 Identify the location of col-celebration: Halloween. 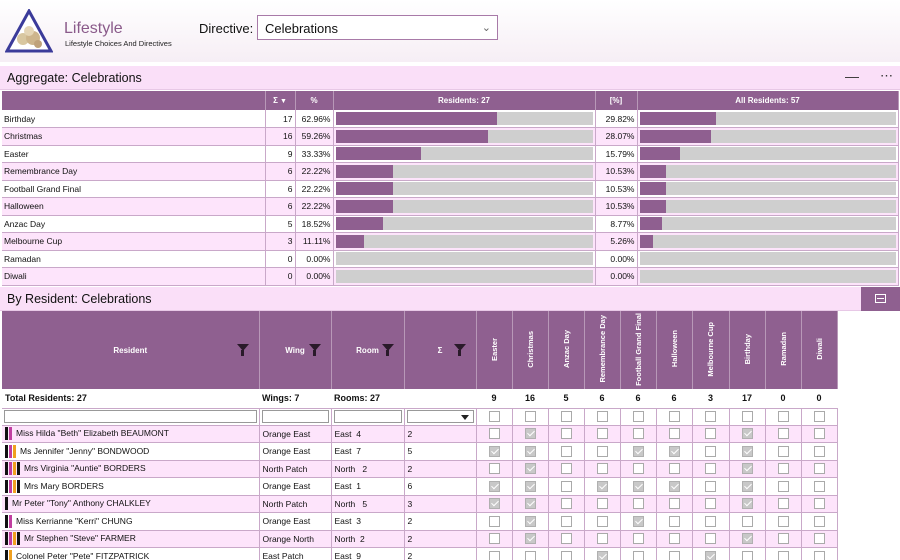
(674, 350).